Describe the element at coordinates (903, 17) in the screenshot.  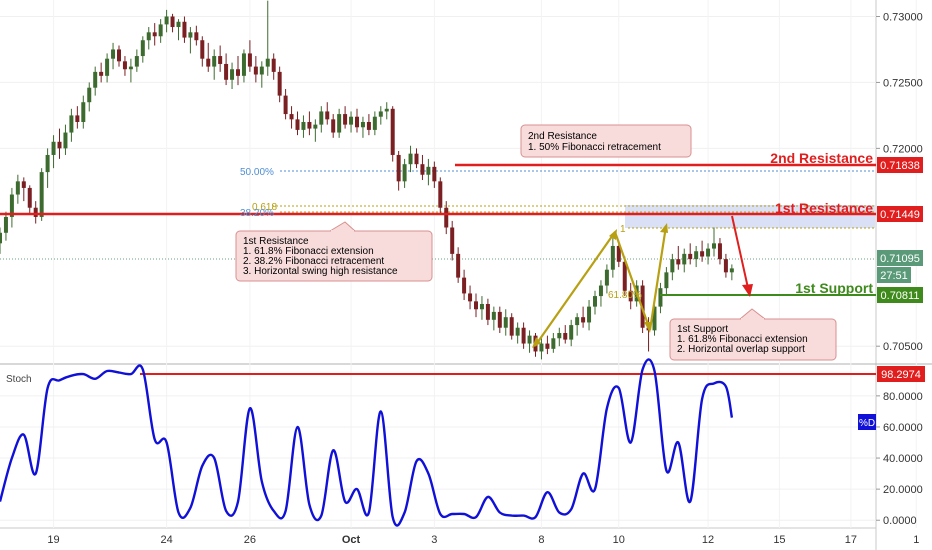
I see `price-tick-label: 0.73000` at that location.